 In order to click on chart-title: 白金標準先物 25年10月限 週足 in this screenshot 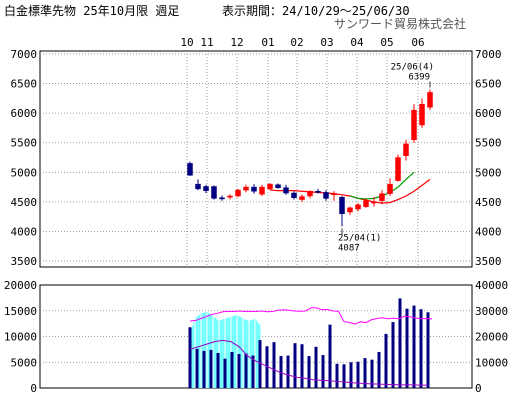, I will do `click(92, 11)`.